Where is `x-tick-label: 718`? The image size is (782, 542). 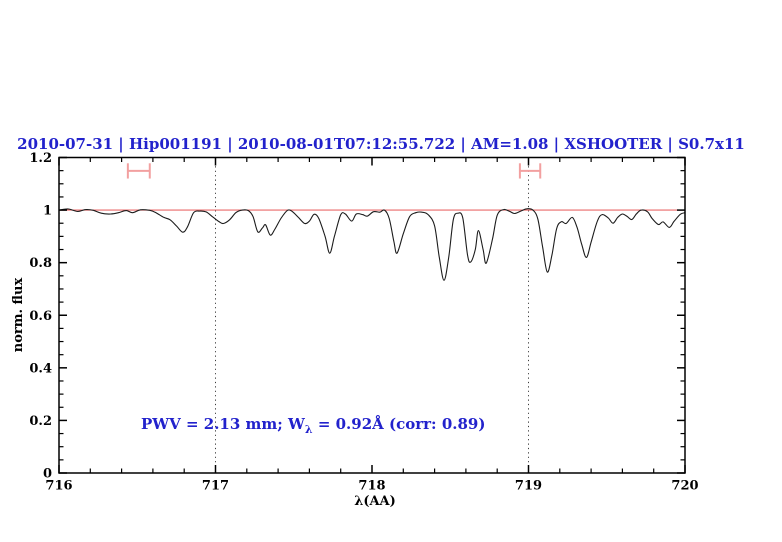 x-tick-label: 718 is located at coordinates (371, 486).